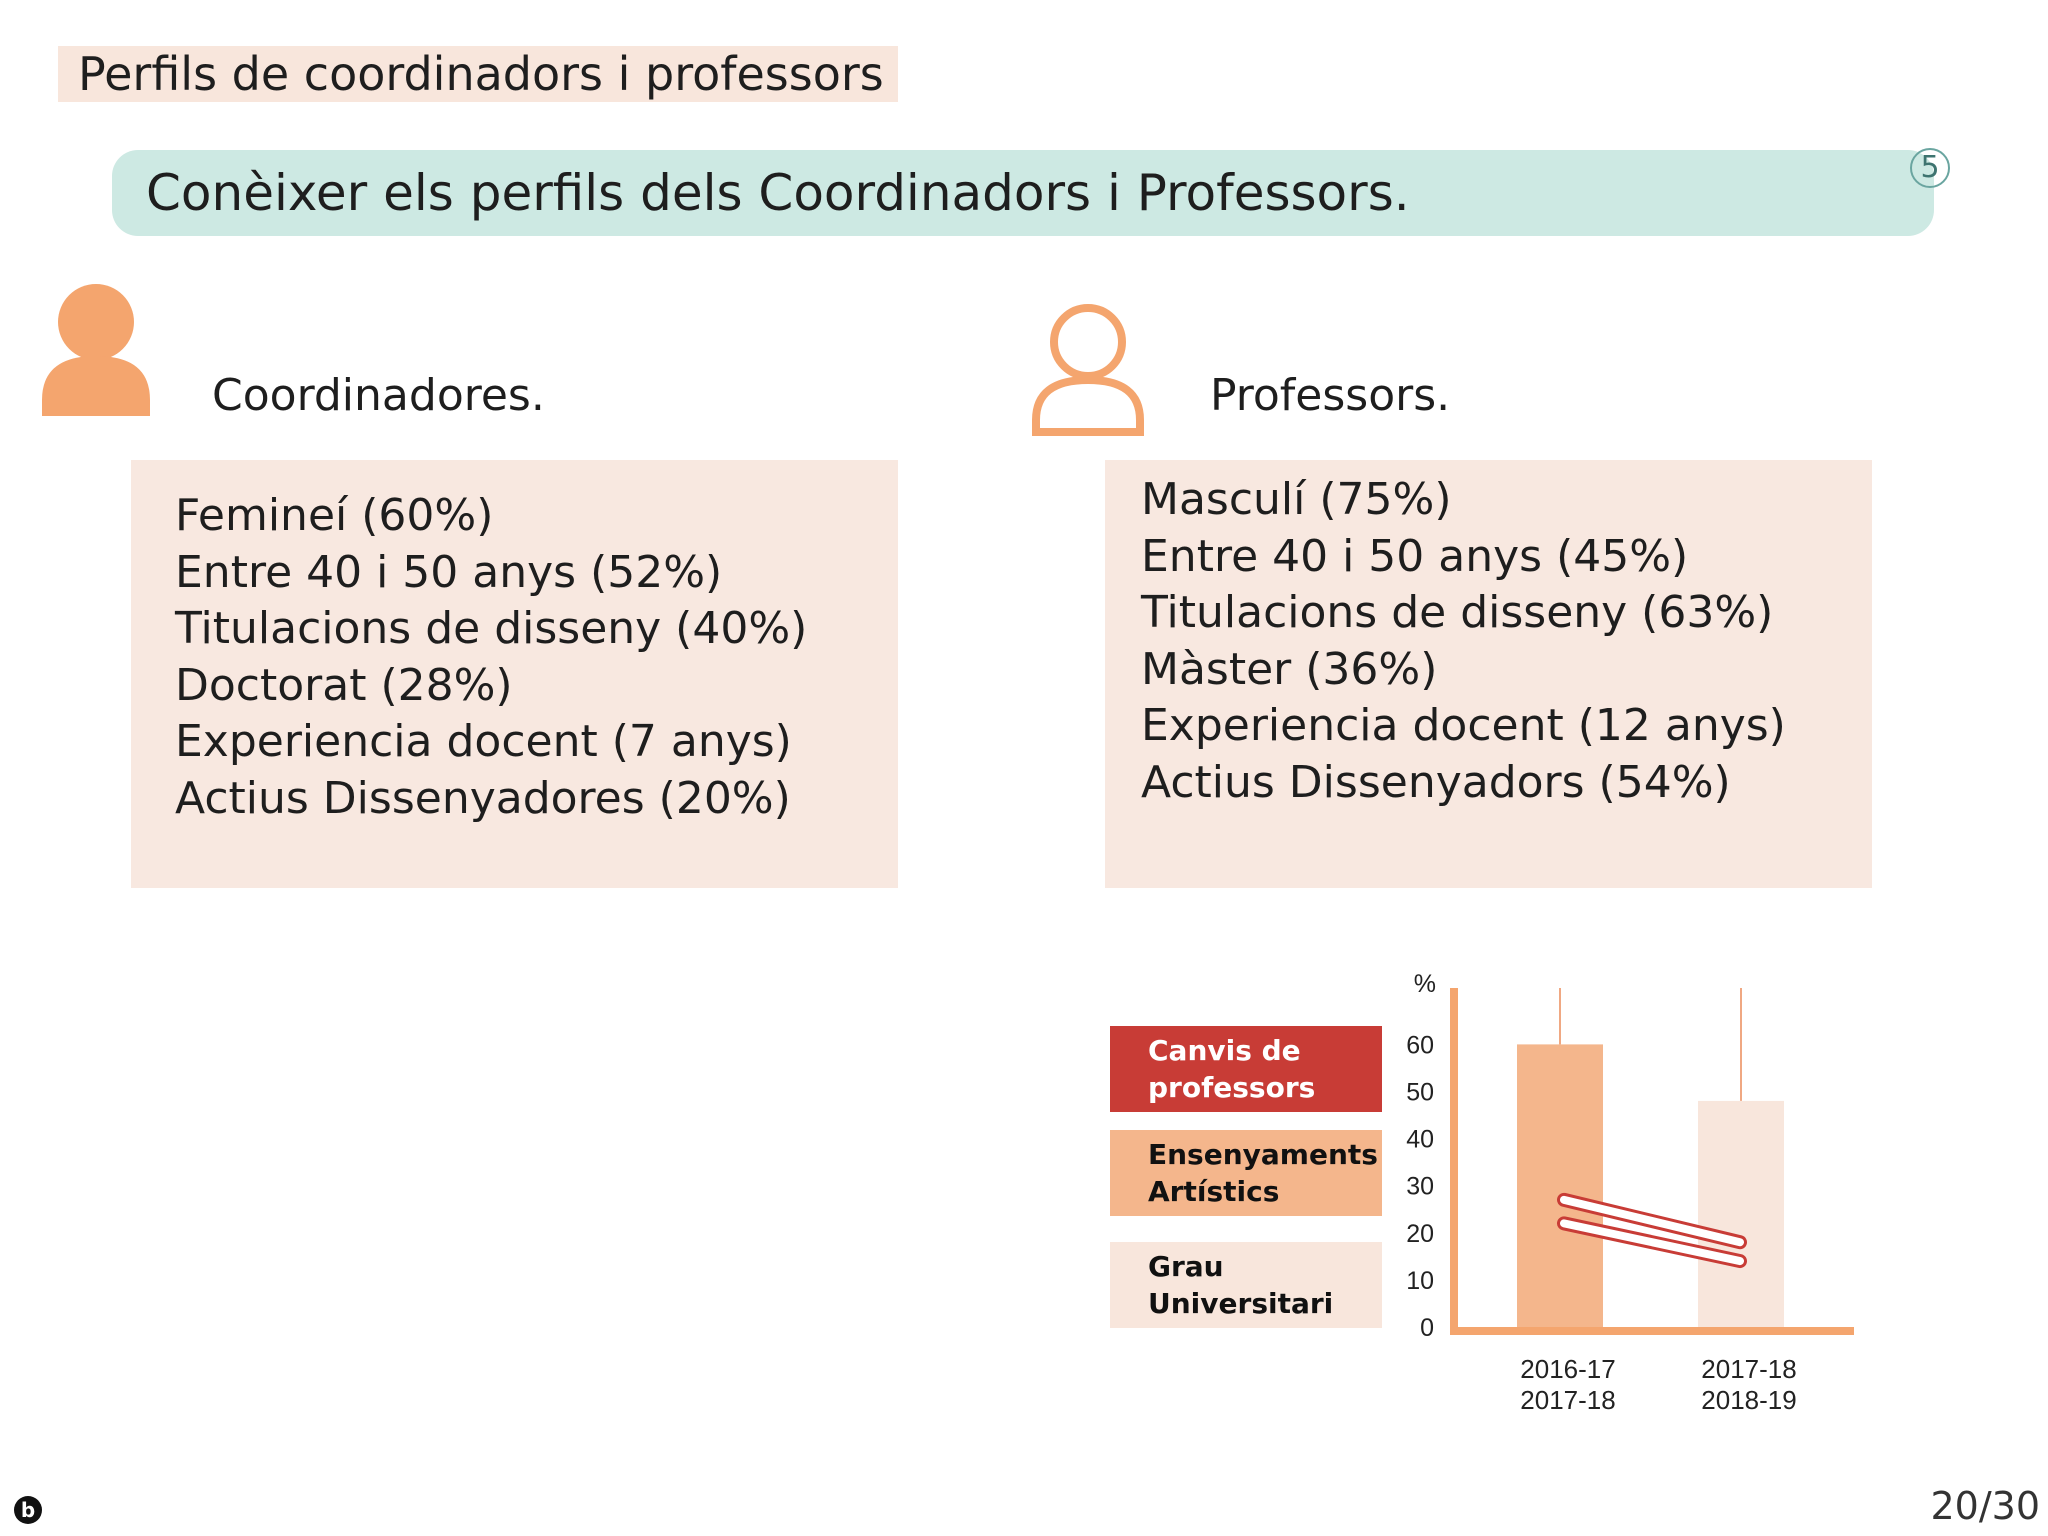 Image resolution: width=2048 pixels, height=1536 pixels. Describe the element at coordinates (1463, 725) in the screenshot. I see `professors-item: Experiencia docent (12 anys)` at that location.